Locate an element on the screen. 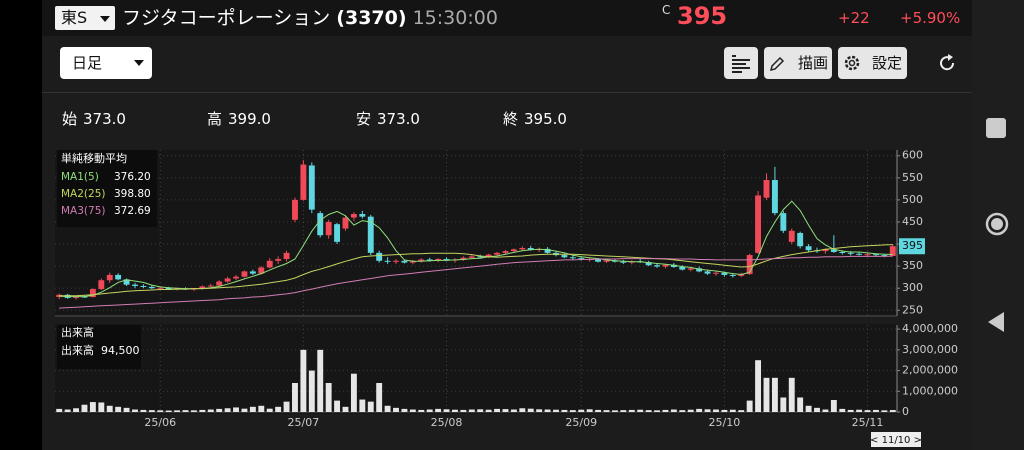 The height and width of the screenshot is (450, 1024). ma-line is located at coordinates (476, 282).